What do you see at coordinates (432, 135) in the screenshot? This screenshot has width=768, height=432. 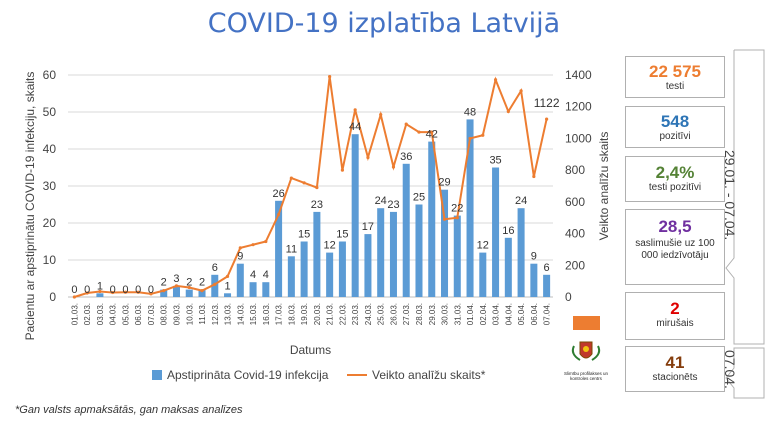 I see `bar-data-label: 42` at bounding box center [432, 135].